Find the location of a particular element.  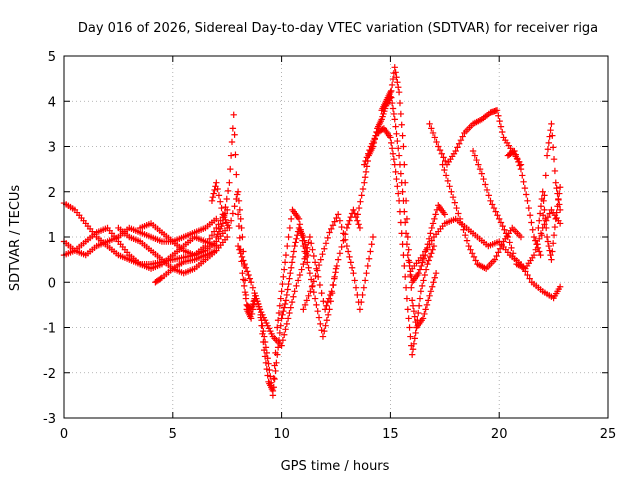

series-track-s is located at coordinates (549, 223).